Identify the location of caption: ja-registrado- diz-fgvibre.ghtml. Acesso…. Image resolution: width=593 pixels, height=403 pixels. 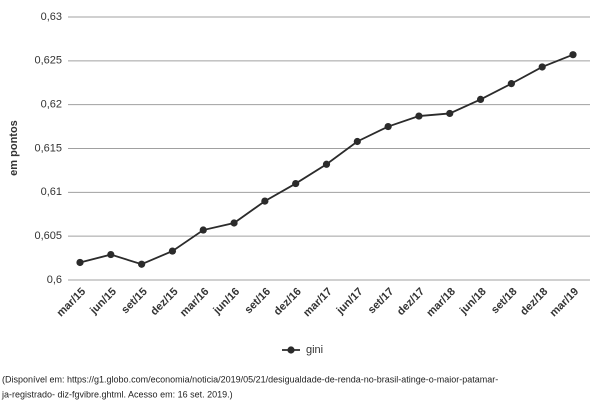
(117, 394).